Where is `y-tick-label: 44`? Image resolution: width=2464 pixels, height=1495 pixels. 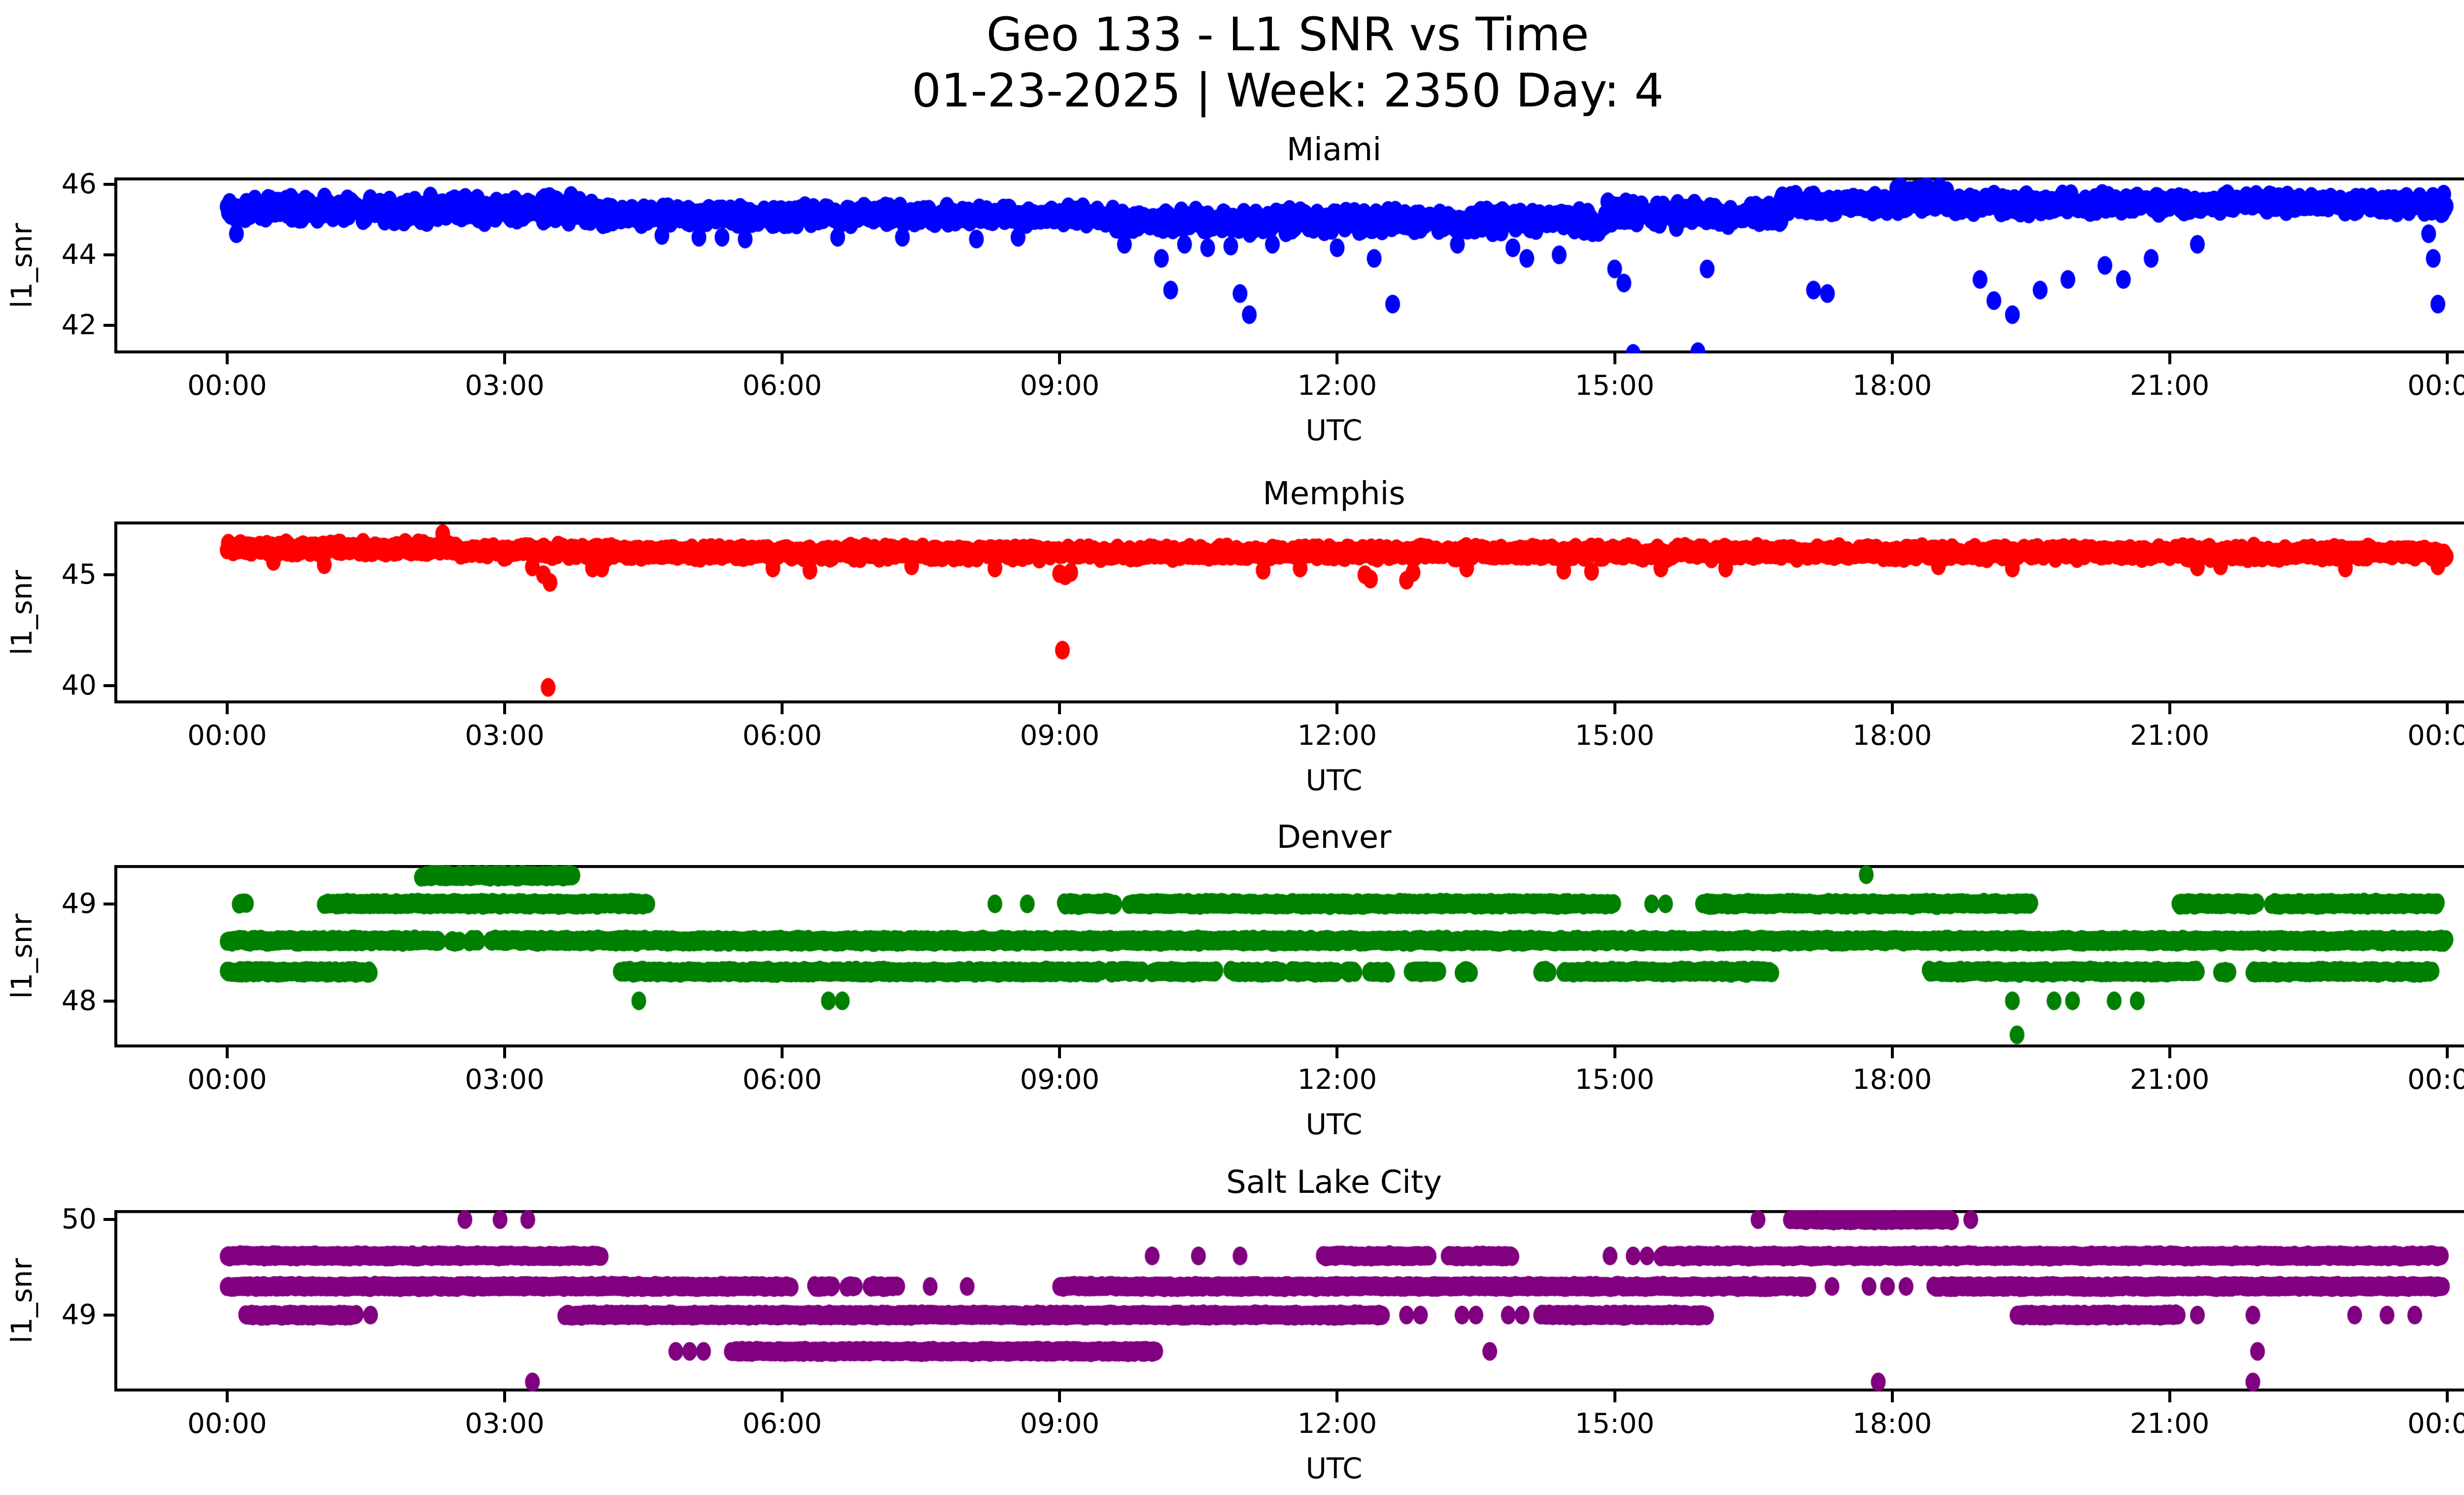
y-tick-label: 44 is located at coordinates (79, 255).